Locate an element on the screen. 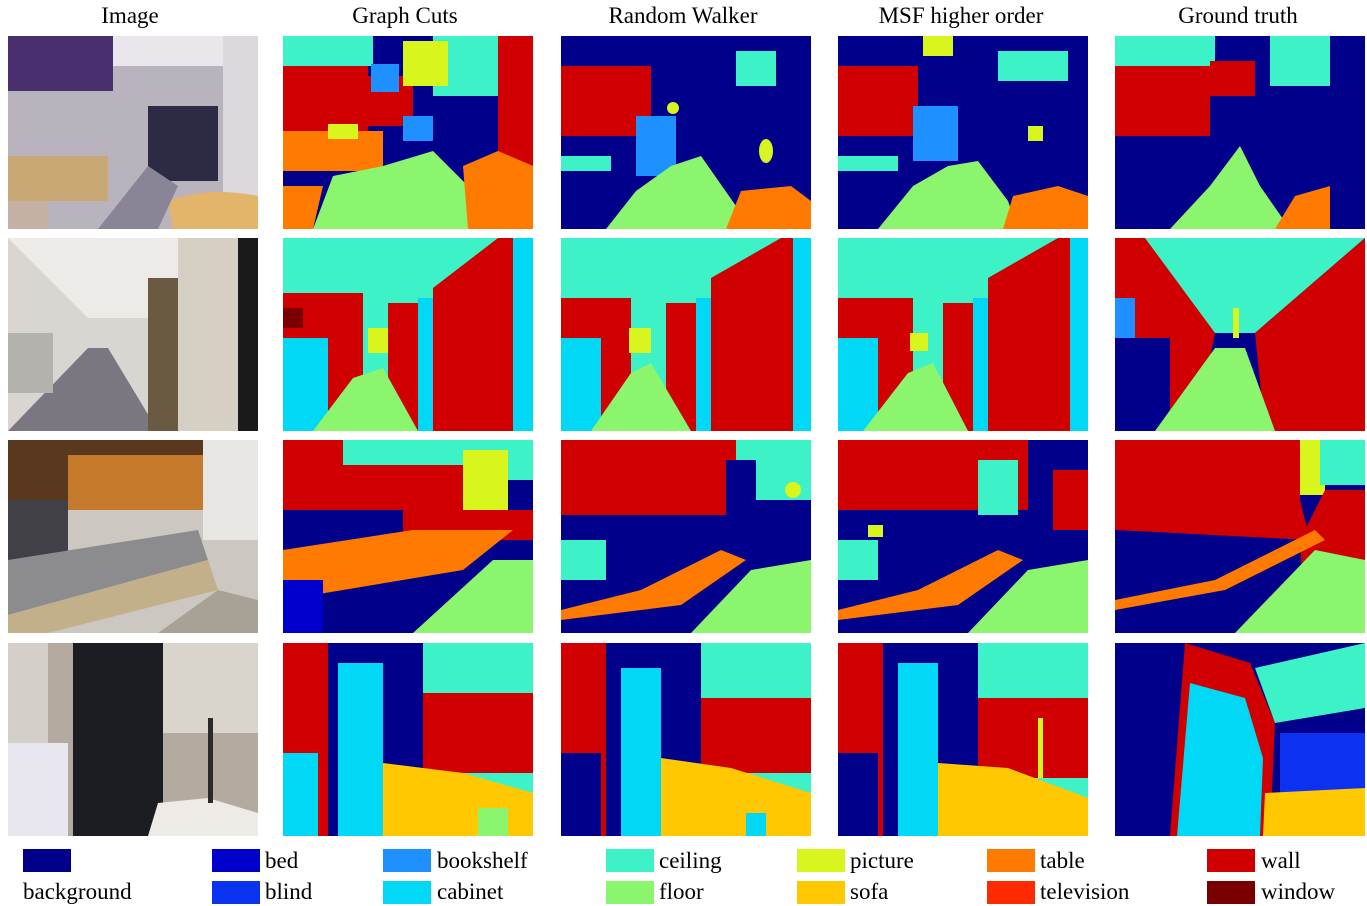 The height and width of the screenshot is (906, 1367). column-title-ground-truth: Ground truth is located at coordinates (1238, 15).